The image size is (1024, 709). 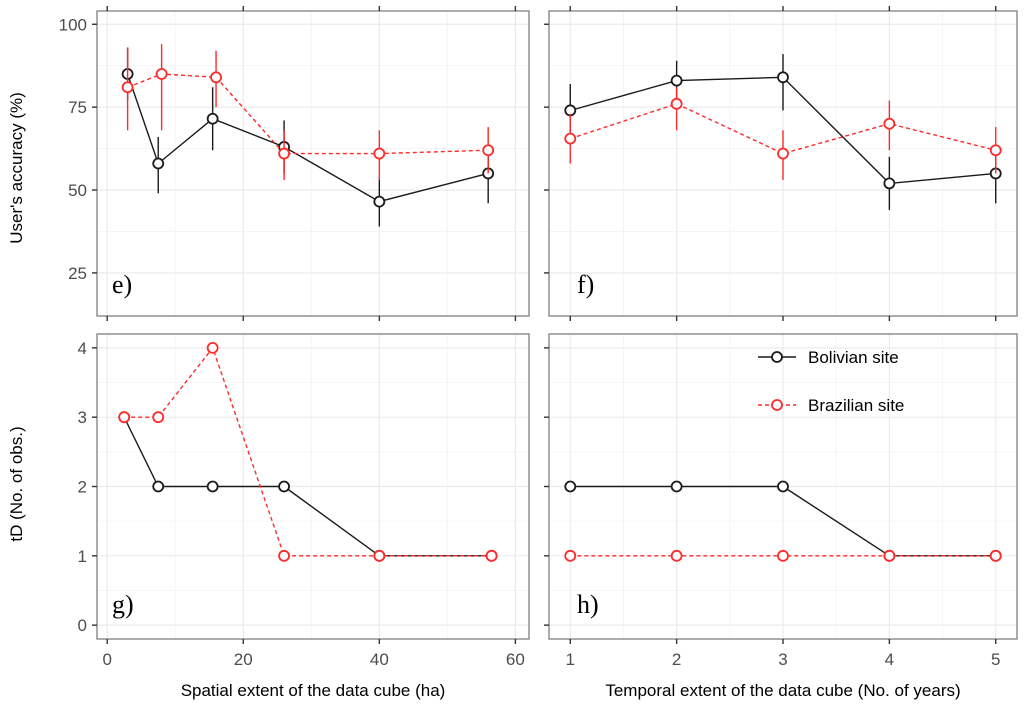 What do you see at coordinates (16, 483) in the screenshot?
I see `y-axis-title-td: tD (No. of obs.)` at bounding box center [16, 483].